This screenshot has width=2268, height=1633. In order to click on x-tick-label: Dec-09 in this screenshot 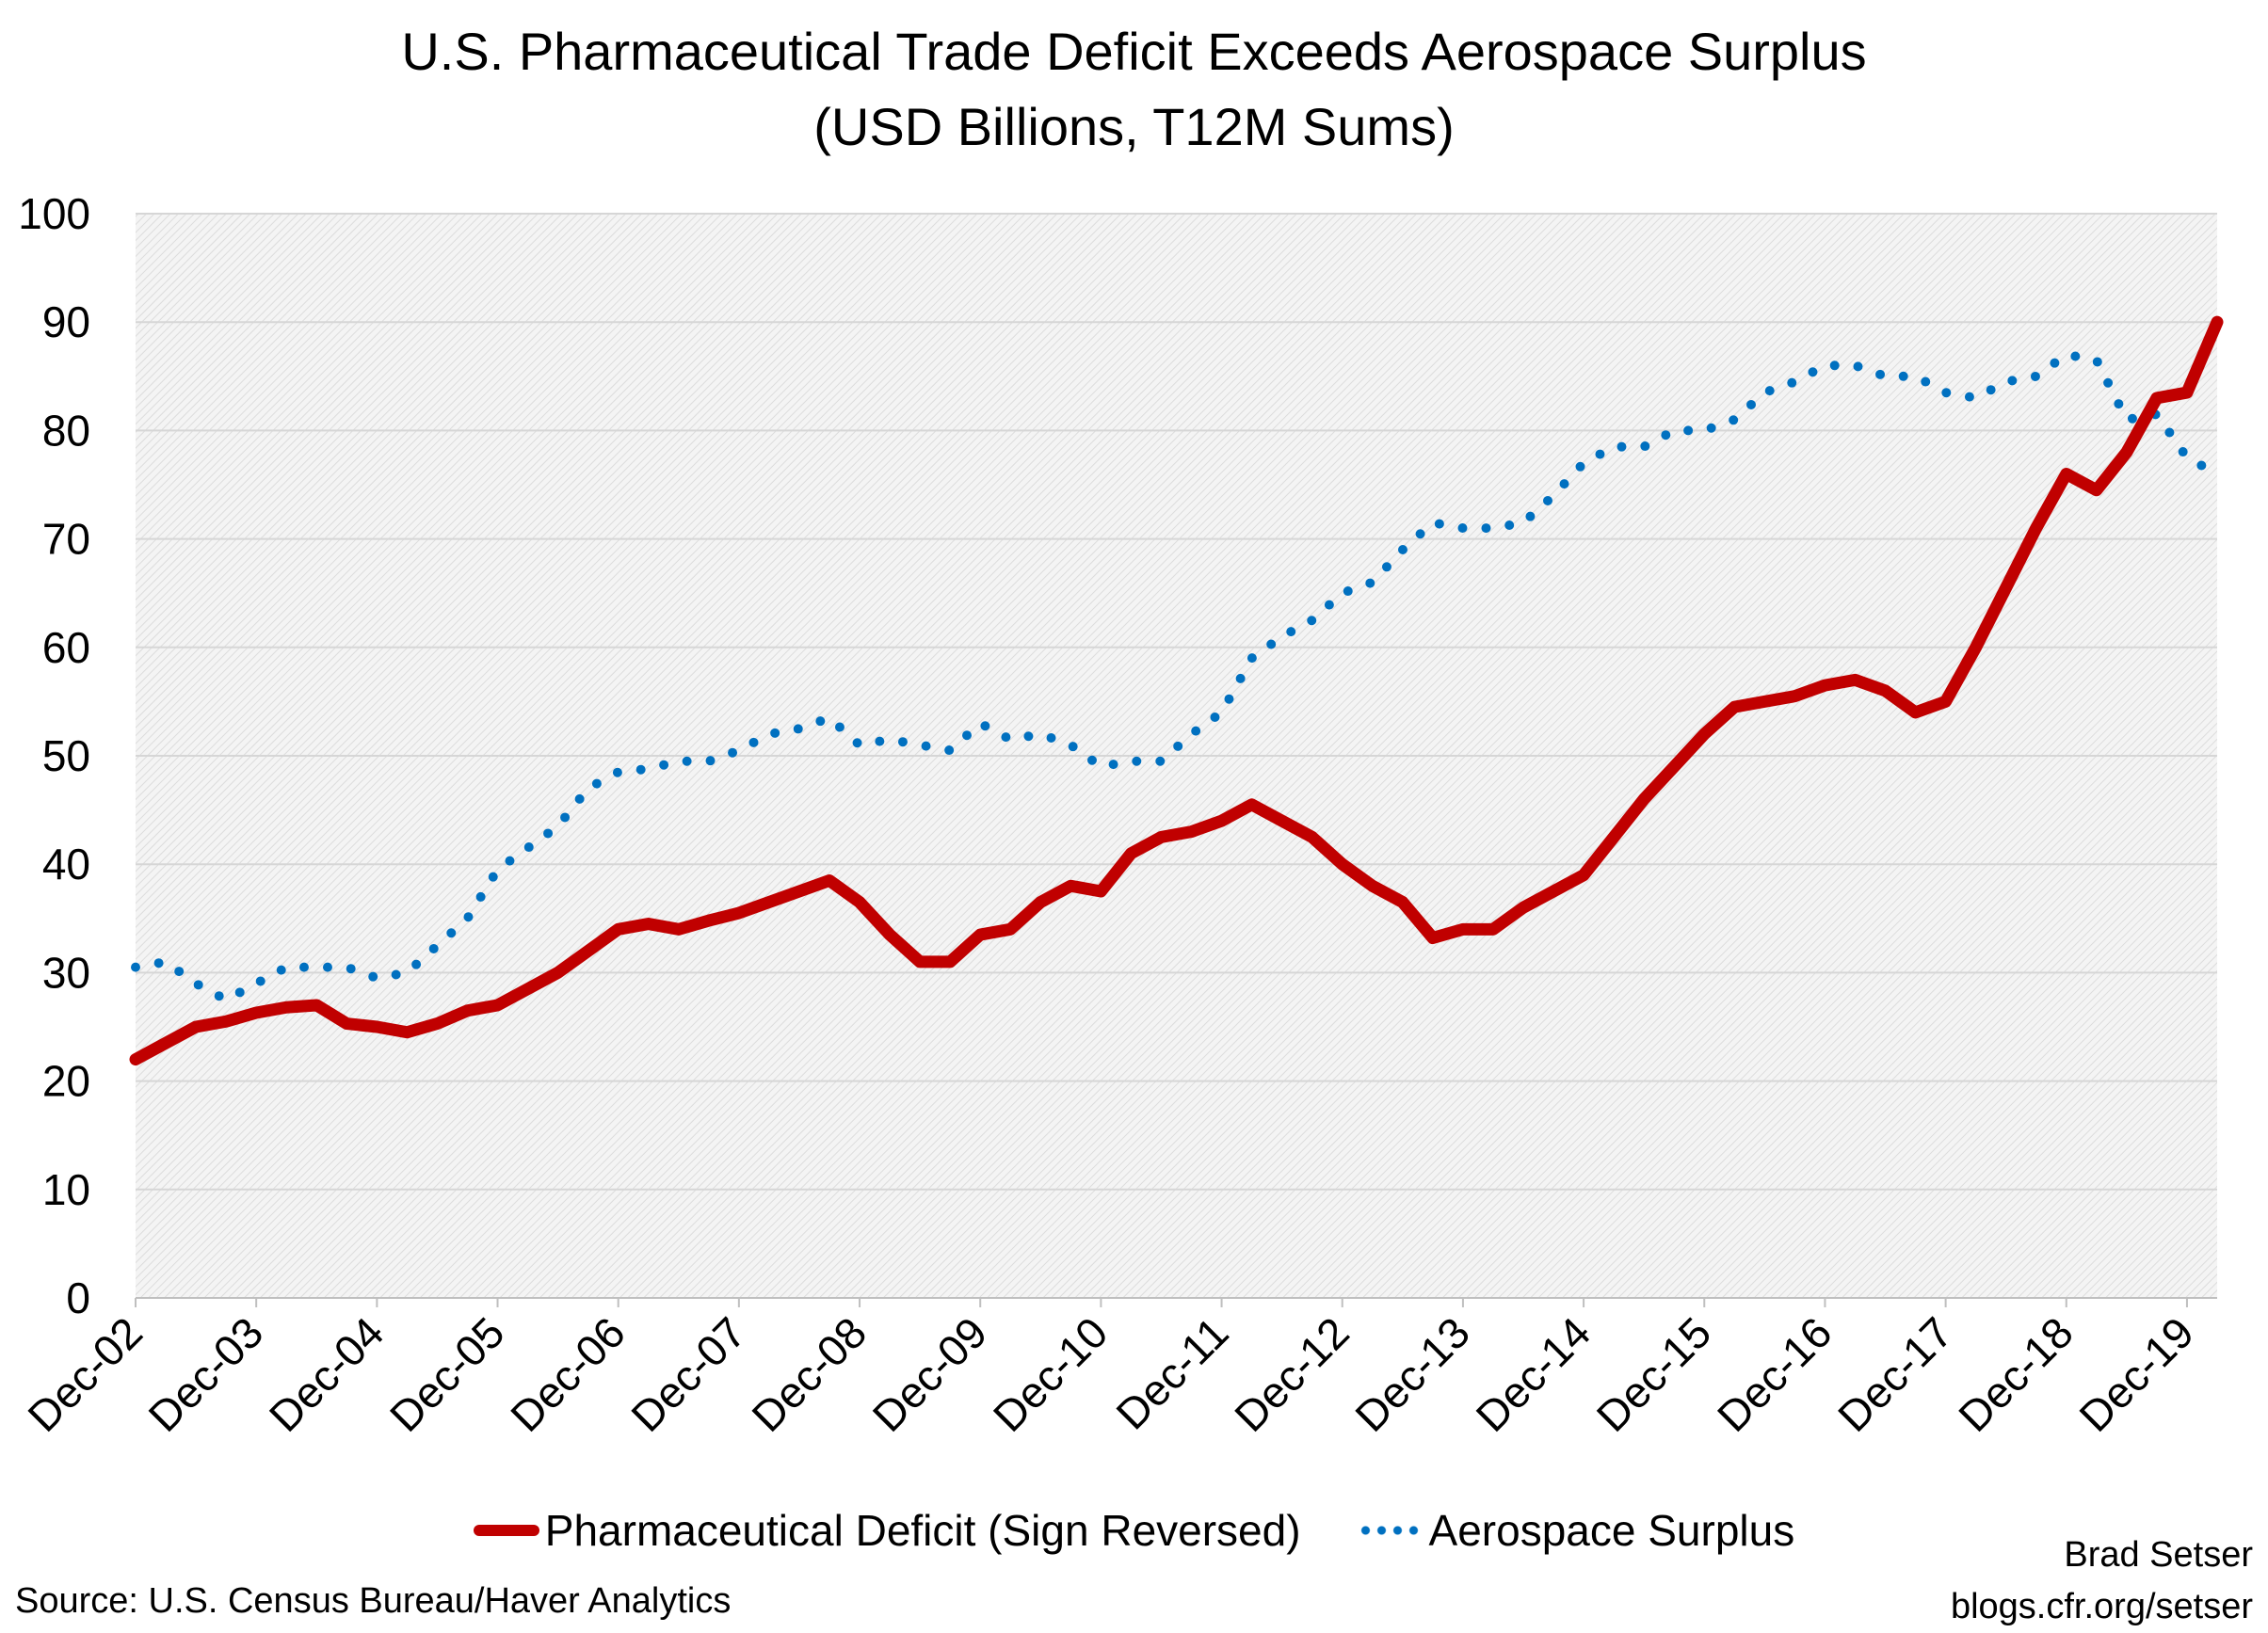, I will do `click(930, 1374)`.